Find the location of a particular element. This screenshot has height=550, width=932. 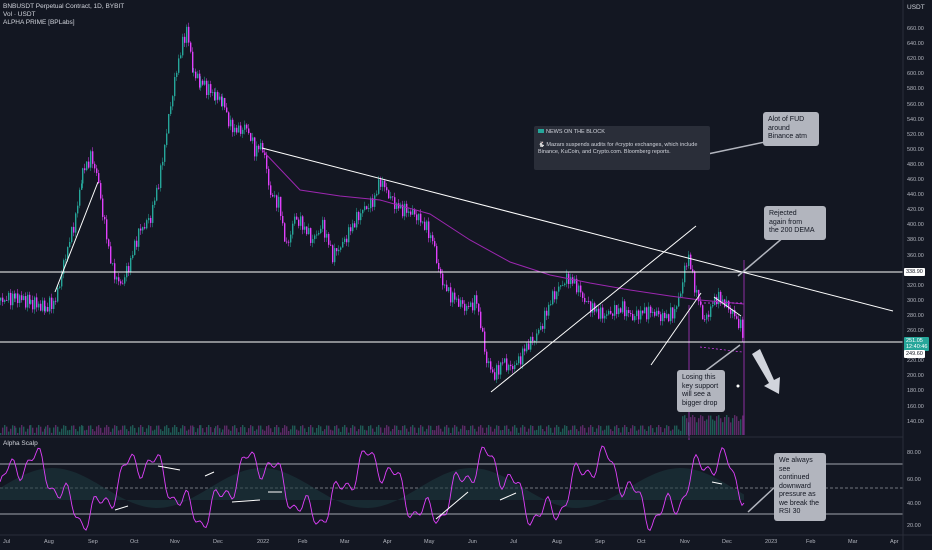

callout-rsi-line: we break the is located at coordinates (799, 503).